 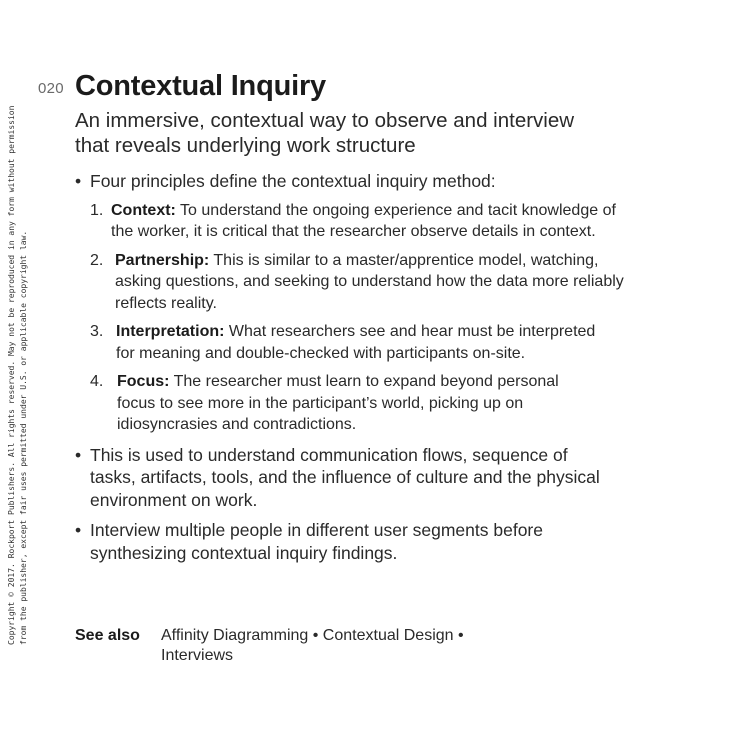 What do you see at coordinates (162, 260) in the screenshot?
I see `principle-term: Partnership:` at bounding box center [162, 260].